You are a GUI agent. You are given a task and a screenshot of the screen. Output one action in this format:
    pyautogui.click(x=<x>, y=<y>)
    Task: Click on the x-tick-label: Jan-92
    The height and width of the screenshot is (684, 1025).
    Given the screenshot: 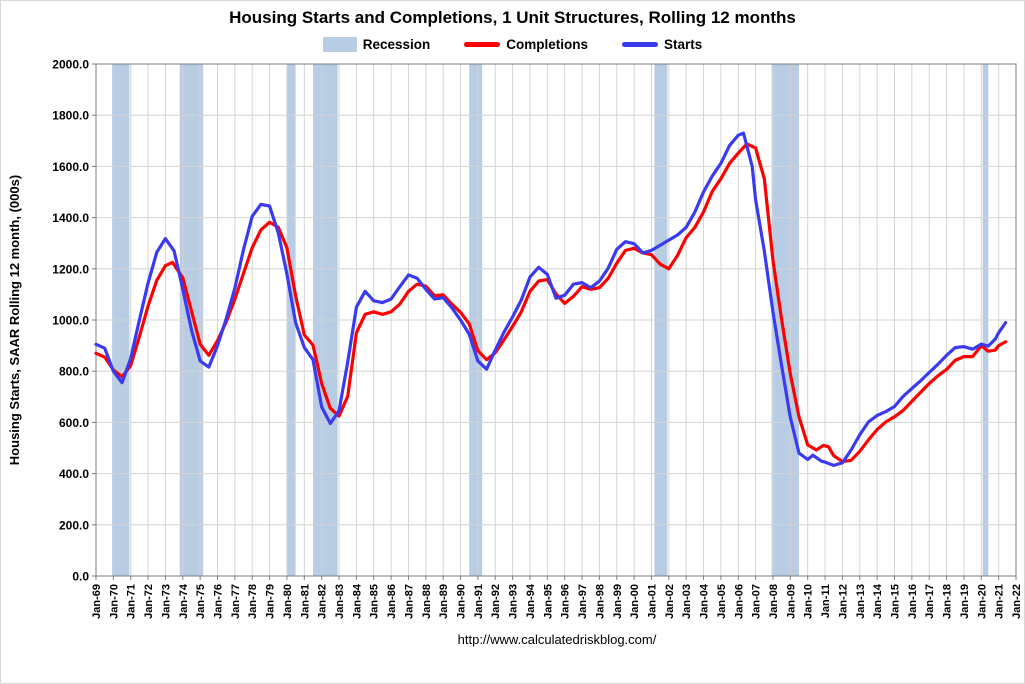 What is the action you would take?
    pyautogui.click(x=496, y=601)
    